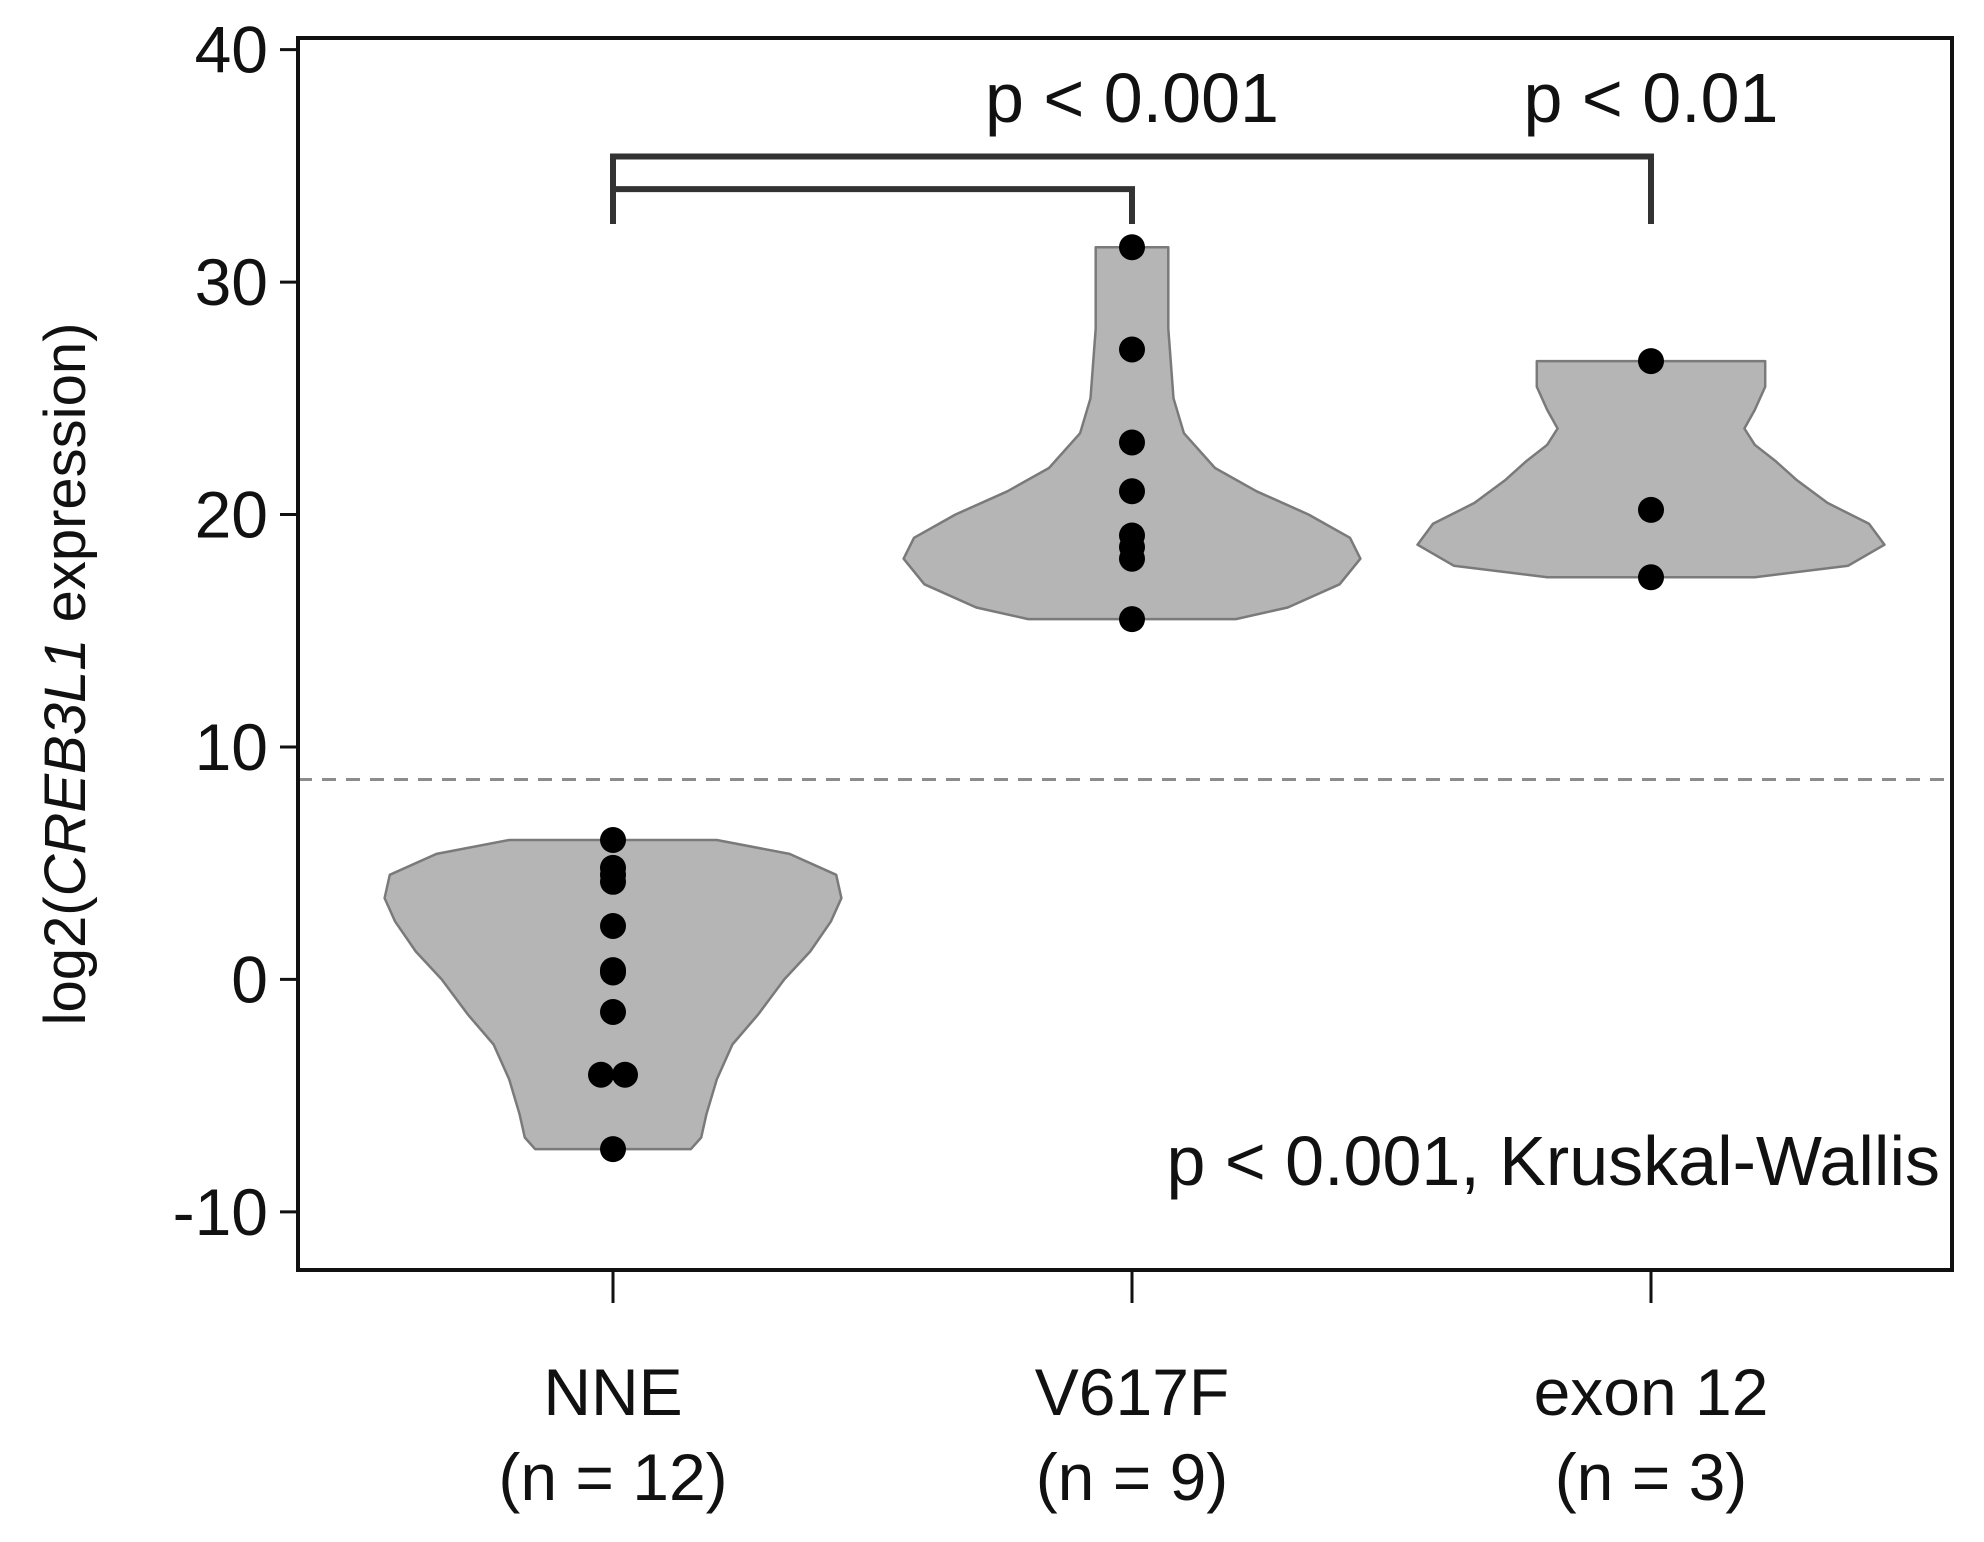 This screenshot has height=1542, width=1984. What do you see at coordinates (1132, 98) in the screenshot?
I see `bracket-label-0: p < 0.001` at bounding box center [1132, 98].